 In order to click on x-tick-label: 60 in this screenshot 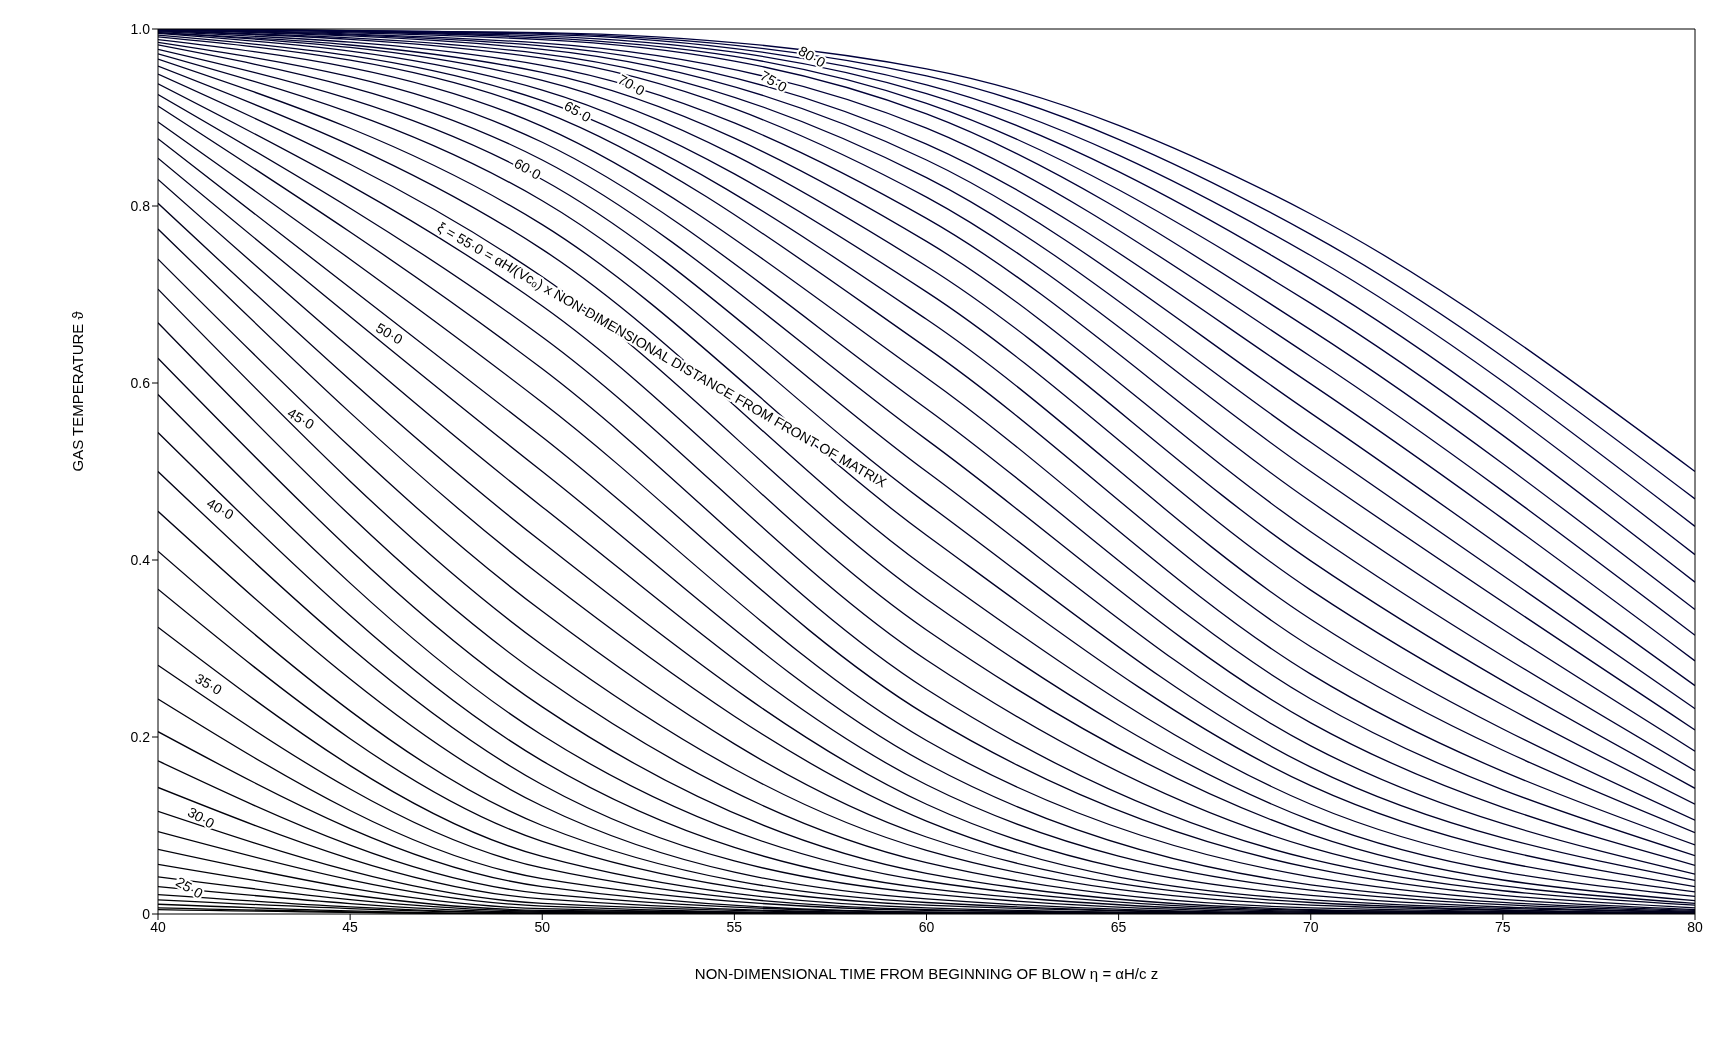, I will do `click(926, 926)`.